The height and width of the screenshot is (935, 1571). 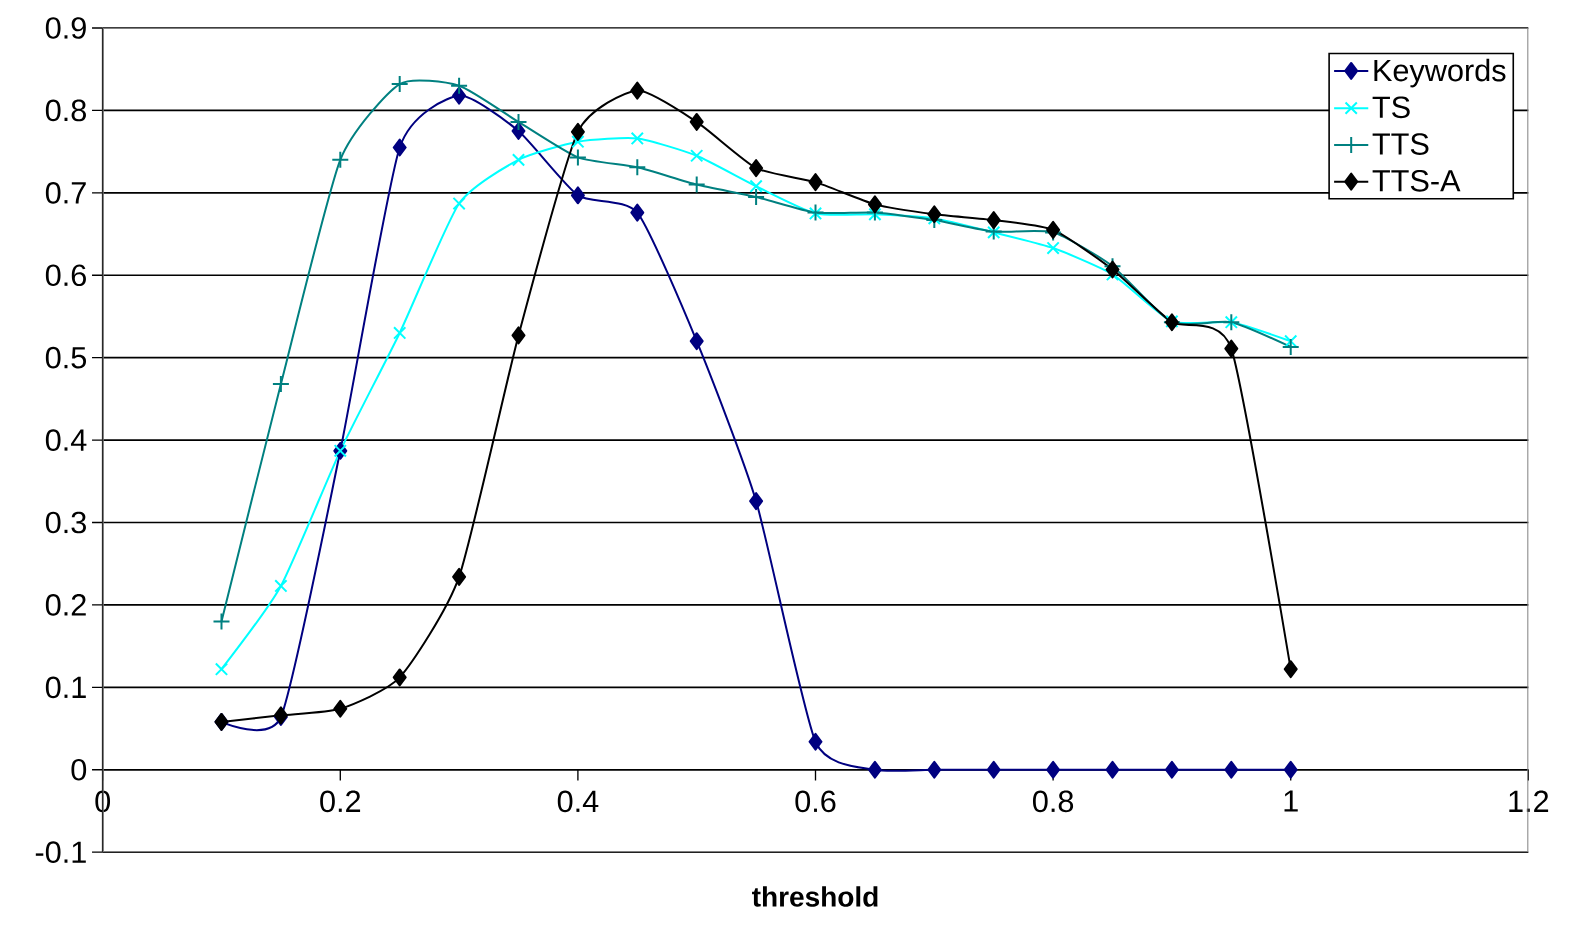 What do you see at coordinates (65, 193) in the screenshot?
I see `y-tick-label: 0.7` at bounding box center [65, 193].